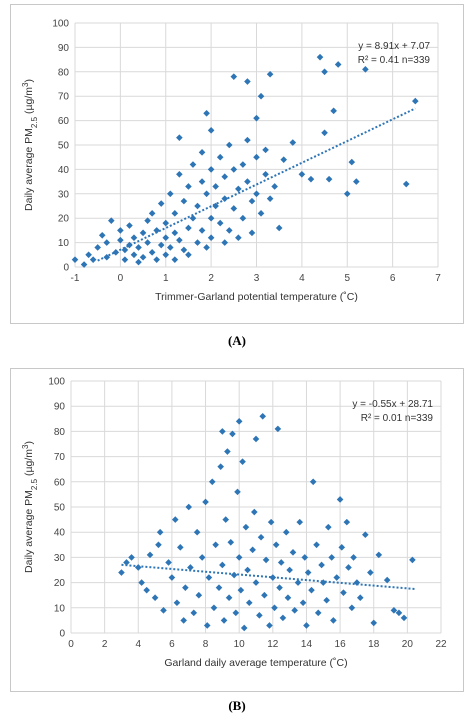 This screenshot has width=474, height=721. Describe the element at coordinates (240, 644) in the screenshot. I see `chart-b-x-tick-label: 10` at that location.